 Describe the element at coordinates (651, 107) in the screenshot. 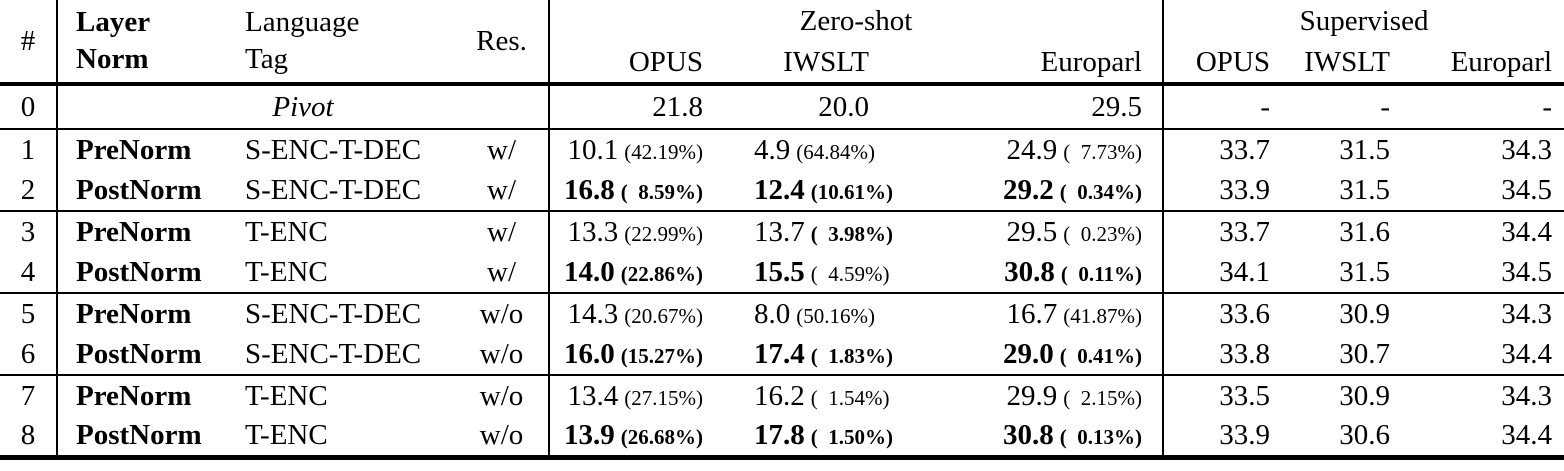

I see `zero-shot-opus-cell: 21.8` at that location.